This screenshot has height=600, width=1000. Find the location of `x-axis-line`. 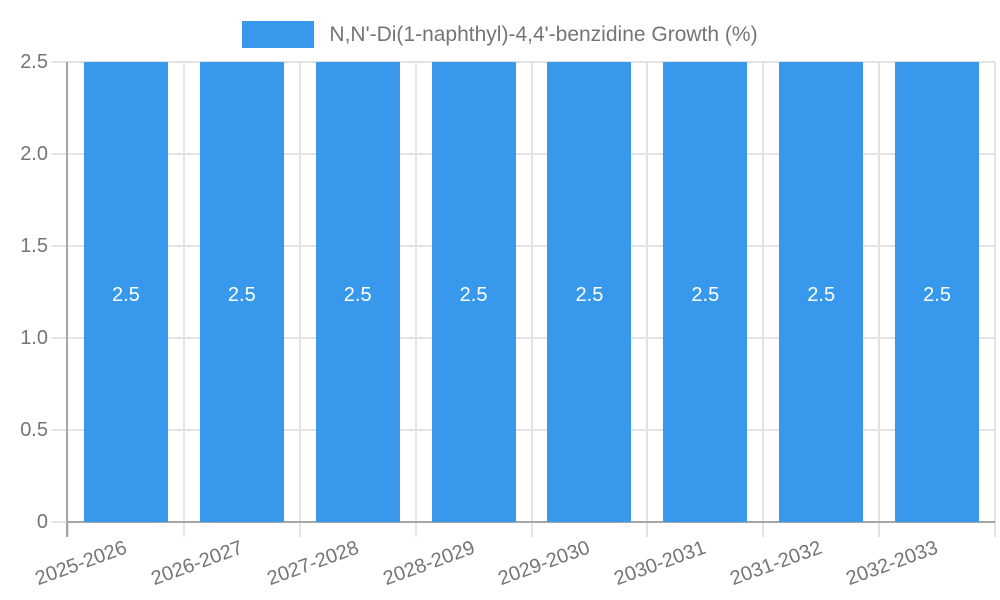

x-axis-line is located at coordinates (530, 522).